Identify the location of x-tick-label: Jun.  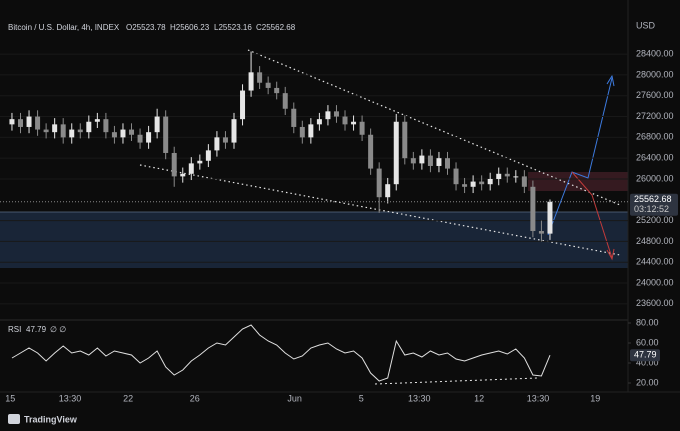
(294, 398).